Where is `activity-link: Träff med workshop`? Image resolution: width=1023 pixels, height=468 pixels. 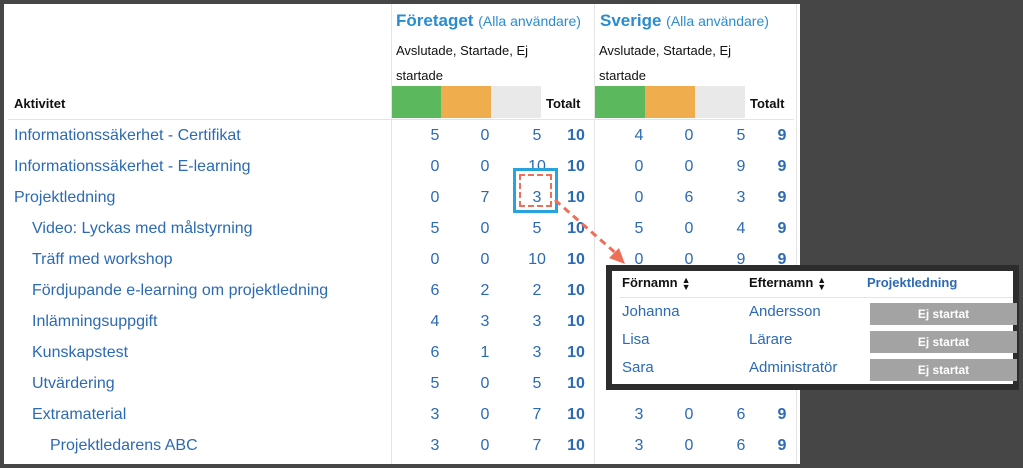
activity-link: Träff med workshop is located at coordinates (102, 259).